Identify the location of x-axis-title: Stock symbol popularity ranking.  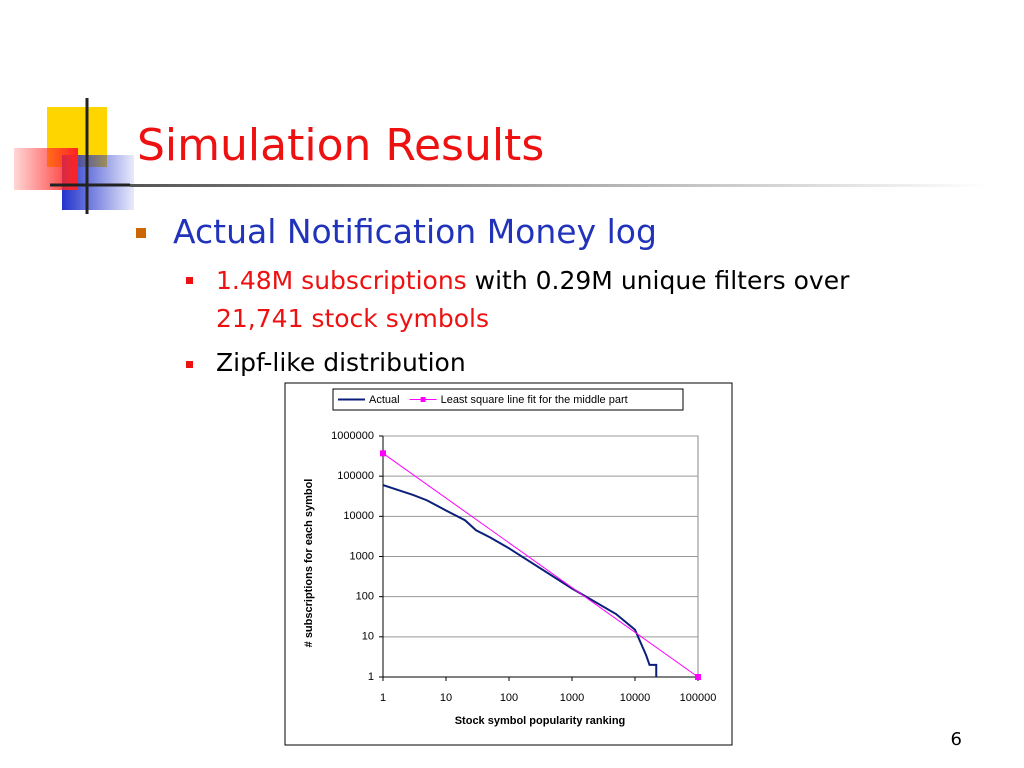
(540, 721).